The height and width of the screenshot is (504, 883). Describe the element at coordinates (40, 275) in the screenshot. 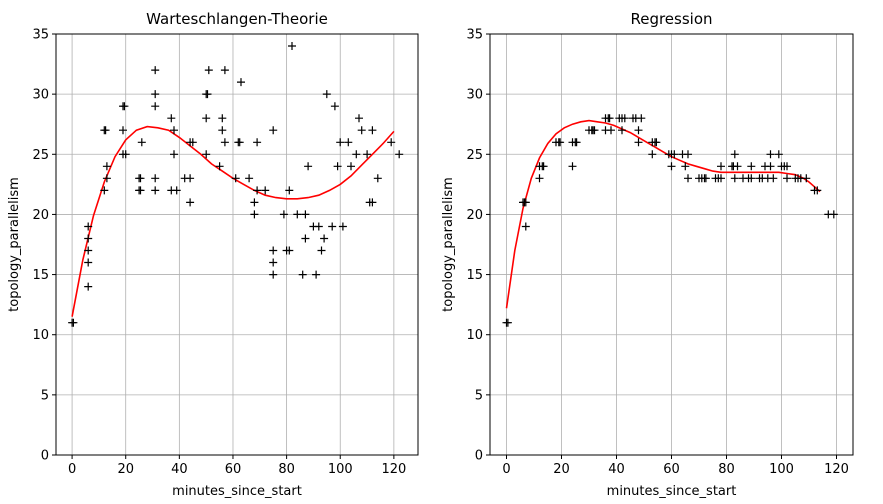

I see `left-chart-y-tick-label: 15` at that location.